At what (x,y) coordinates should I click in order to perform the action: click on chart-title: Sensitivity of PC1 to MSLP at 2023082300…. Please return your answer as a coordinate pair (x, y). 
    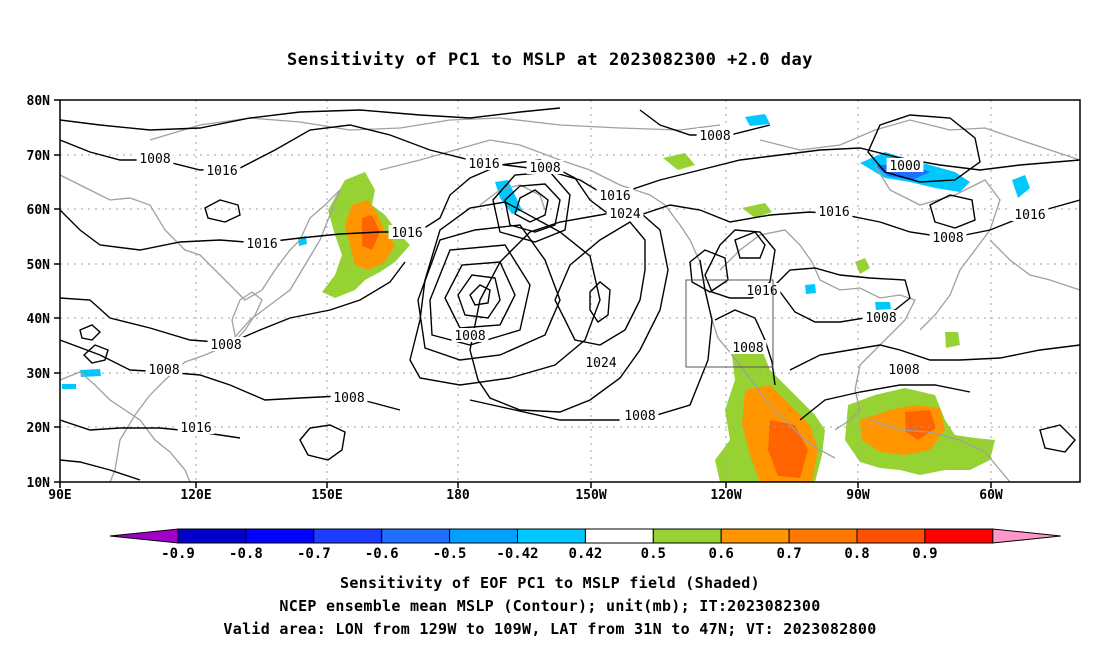
    Looking at the image, I should click on (549, 60).